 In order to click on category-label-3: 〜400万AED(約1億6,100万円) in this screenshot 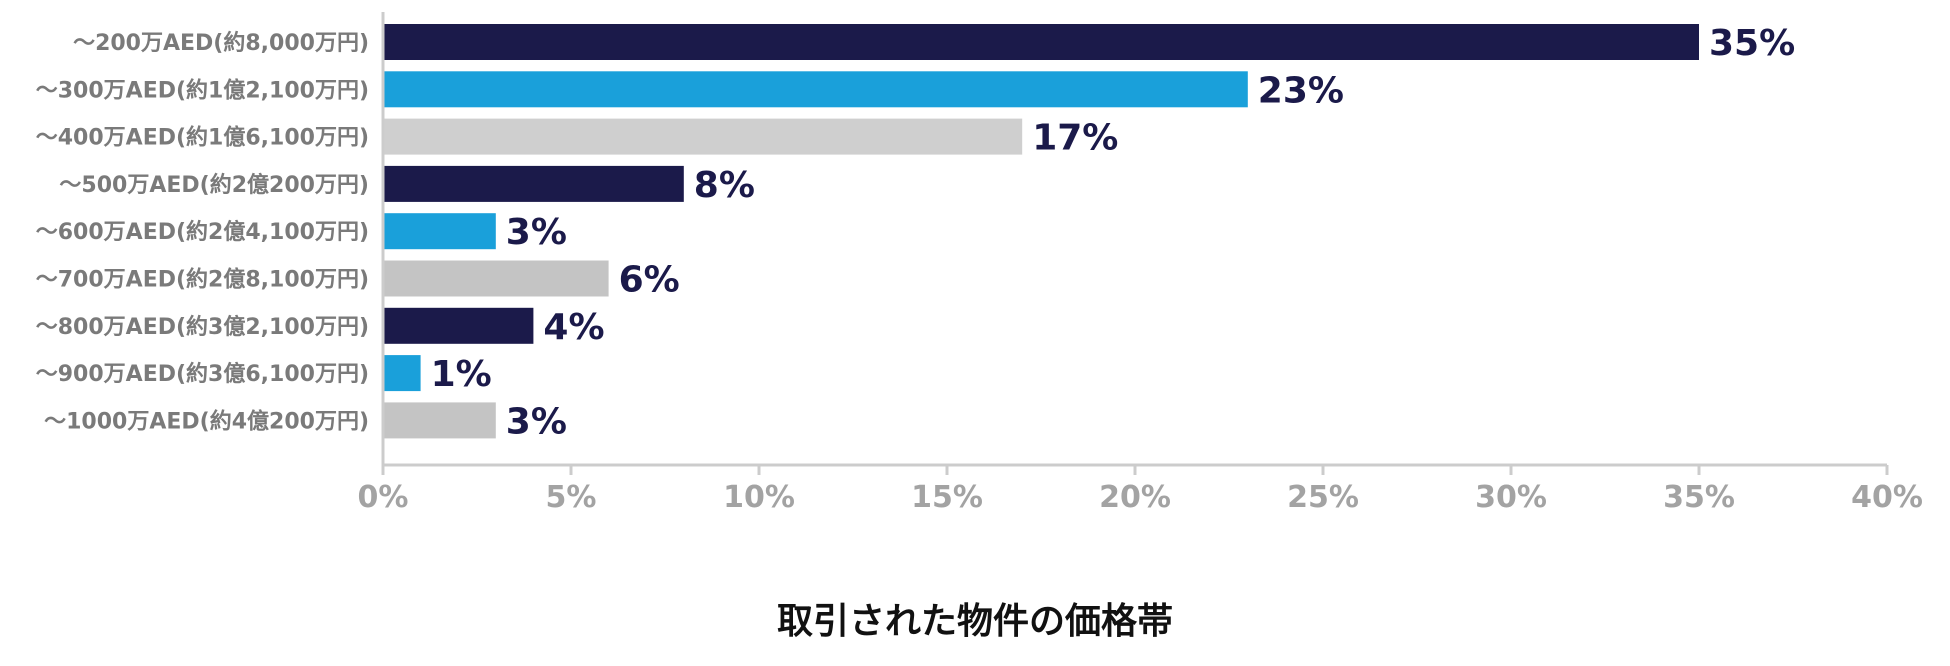, I will do `click(202, 138)`.